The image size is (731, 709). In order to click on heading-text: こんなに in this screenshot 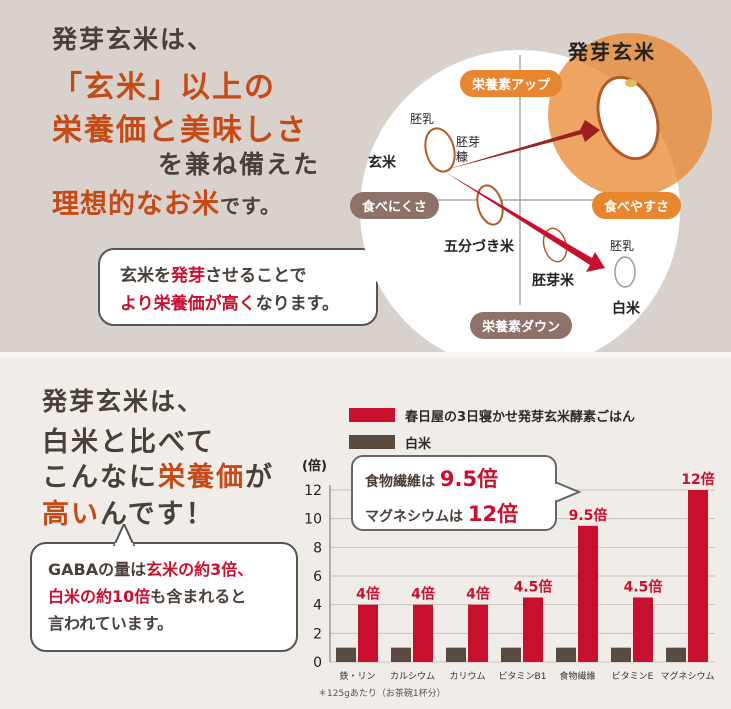, I will do `click(100, 477)`.